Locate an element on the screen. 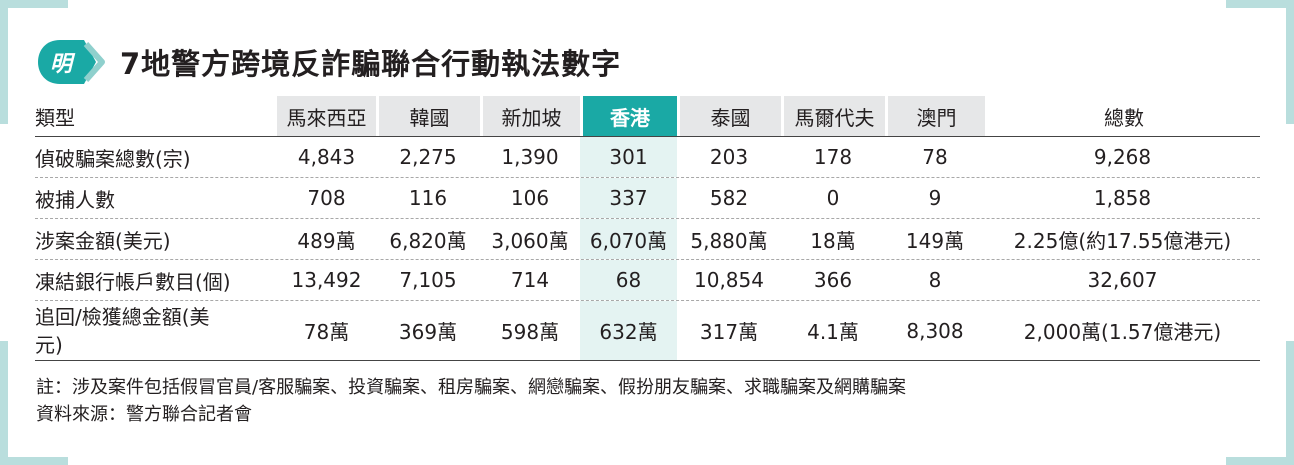 The height and width of the screenshot is (465, 1294). header-cell-total: 總數 is located at coordinates (1122, 116).